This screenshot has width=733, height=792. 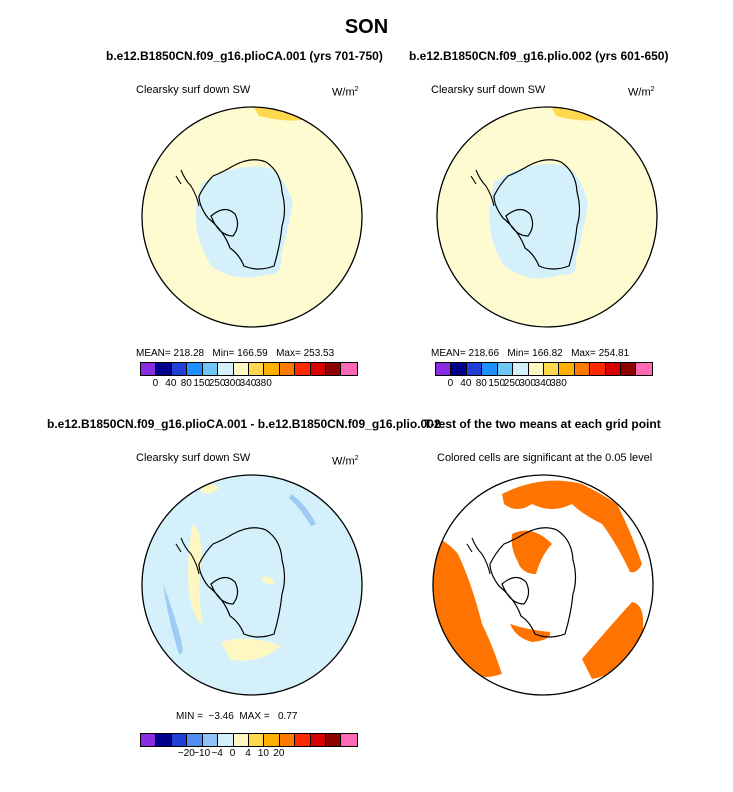 What do you see at coordinates (263, 753) in the screenshot?
I see `colorbar-tick-label: 10` at bounding box center [263, 753].